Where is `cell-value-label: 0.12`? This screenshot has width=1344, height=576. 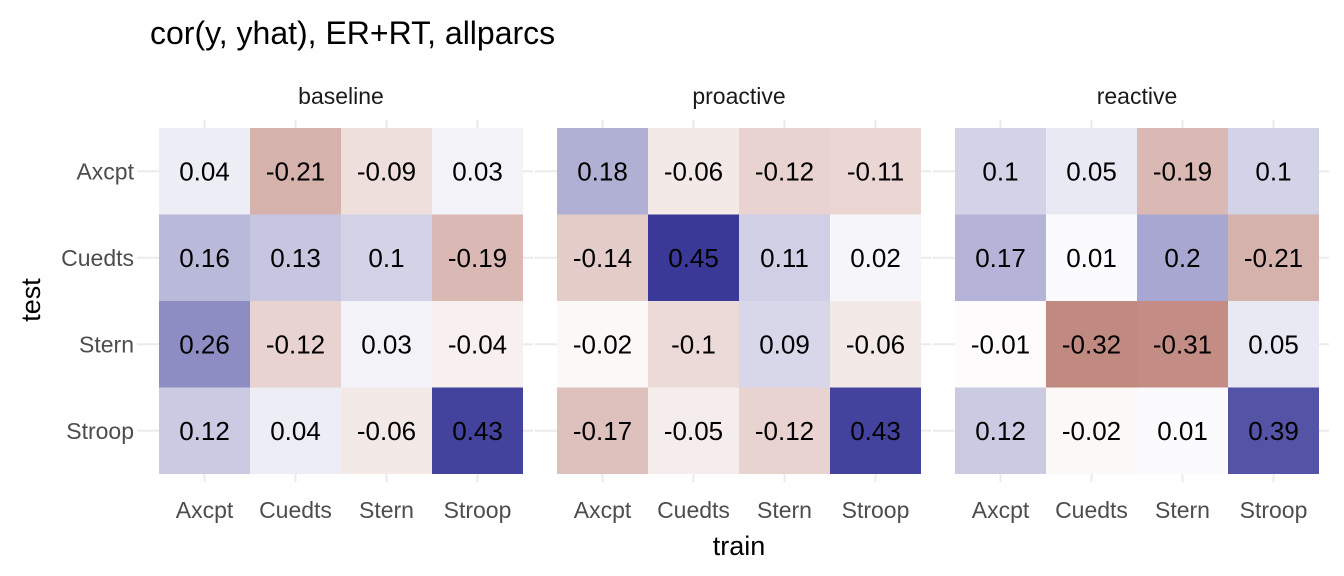
cell-value-label: 0.12 is located at coordinates (1000, 431).